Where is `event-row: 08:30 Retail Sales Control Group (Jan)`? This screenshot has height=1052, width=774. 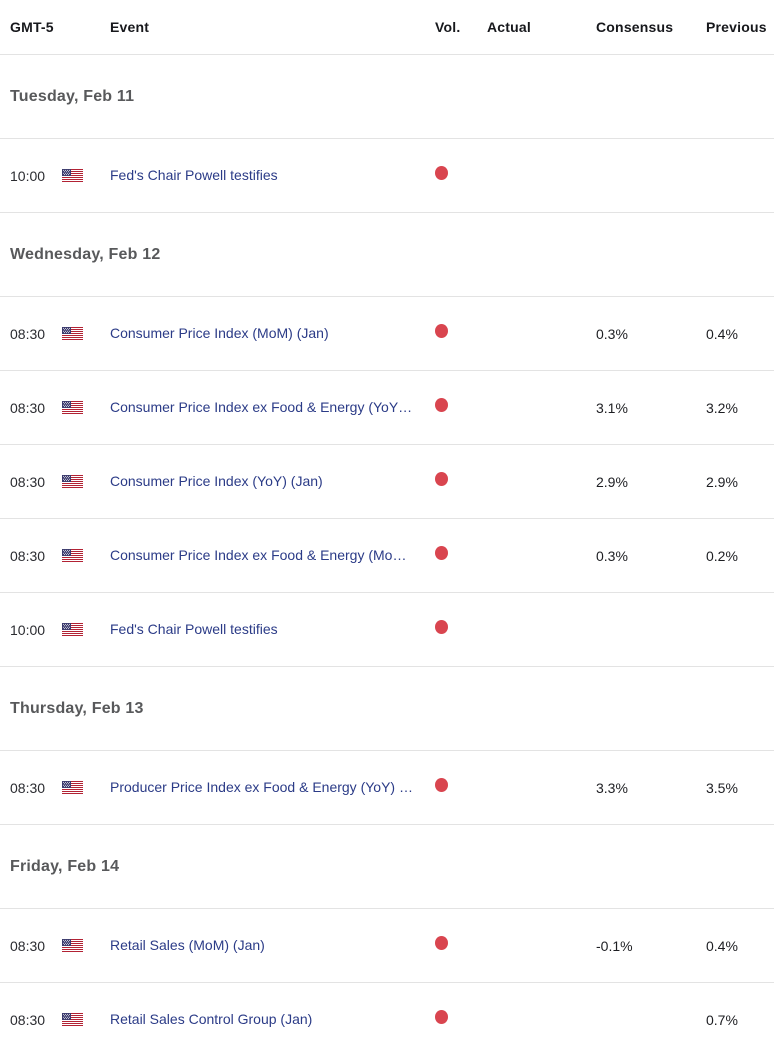
event-row: 08:30 Retail Sales Control Group (Jan) is located at coordinates (387, 1017).